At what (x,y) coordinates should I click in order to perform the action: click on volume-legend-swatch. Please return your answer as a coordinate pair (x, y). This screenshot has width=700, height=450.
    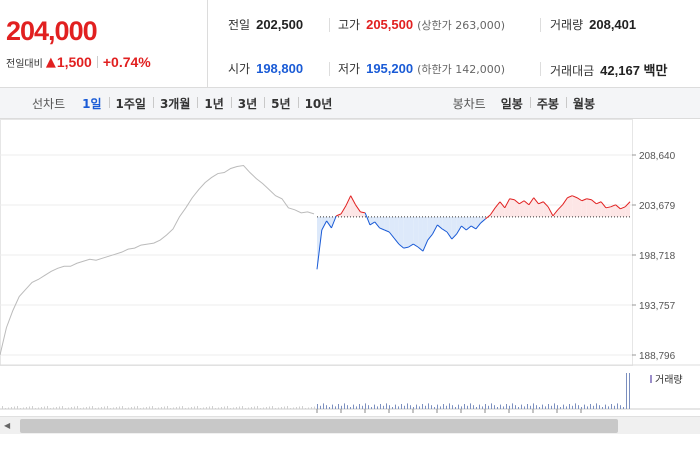
    Looking at the image, I should click on (651, 379).